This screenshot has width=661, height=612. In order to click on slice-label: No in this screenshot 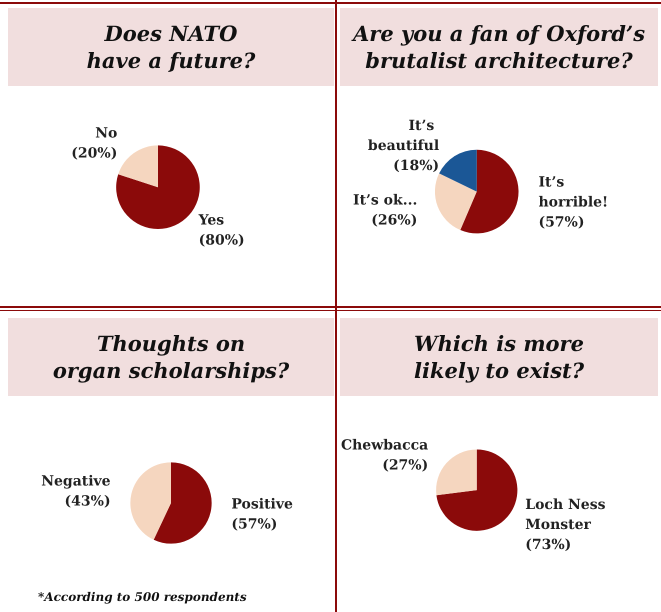, I will do `click(106, 134)`.